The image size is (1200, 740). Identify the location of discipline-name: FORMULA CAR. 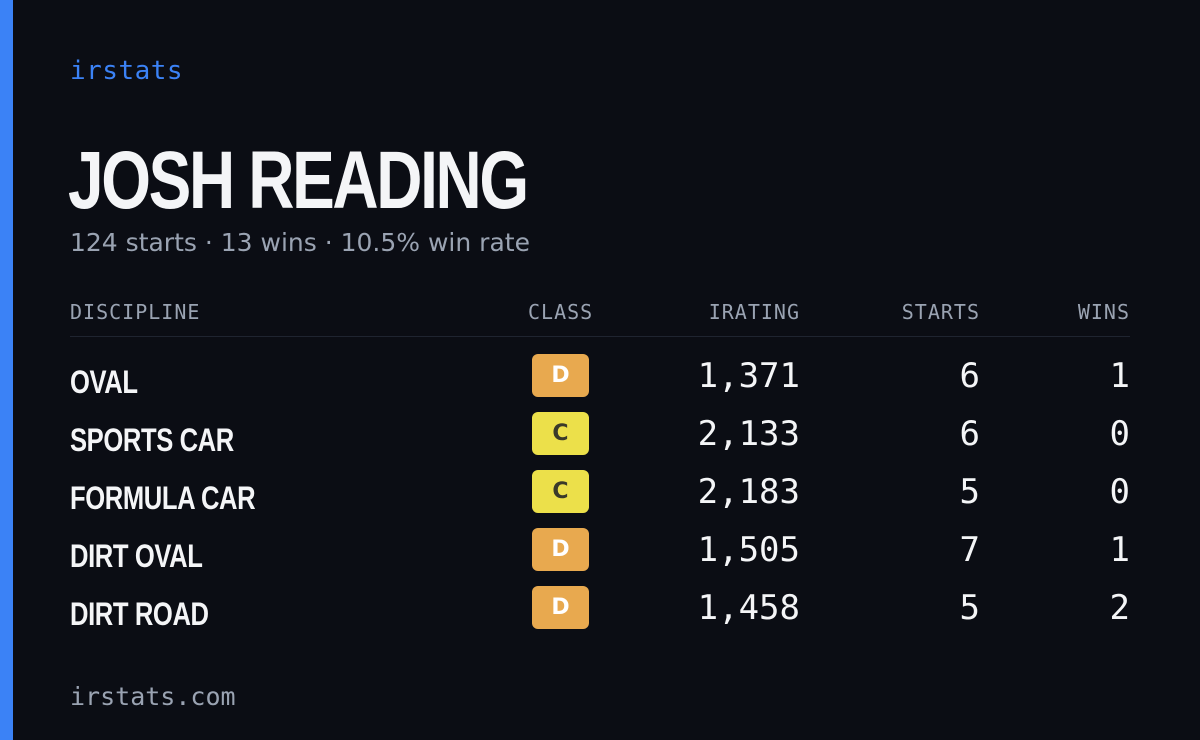
(163, 498).